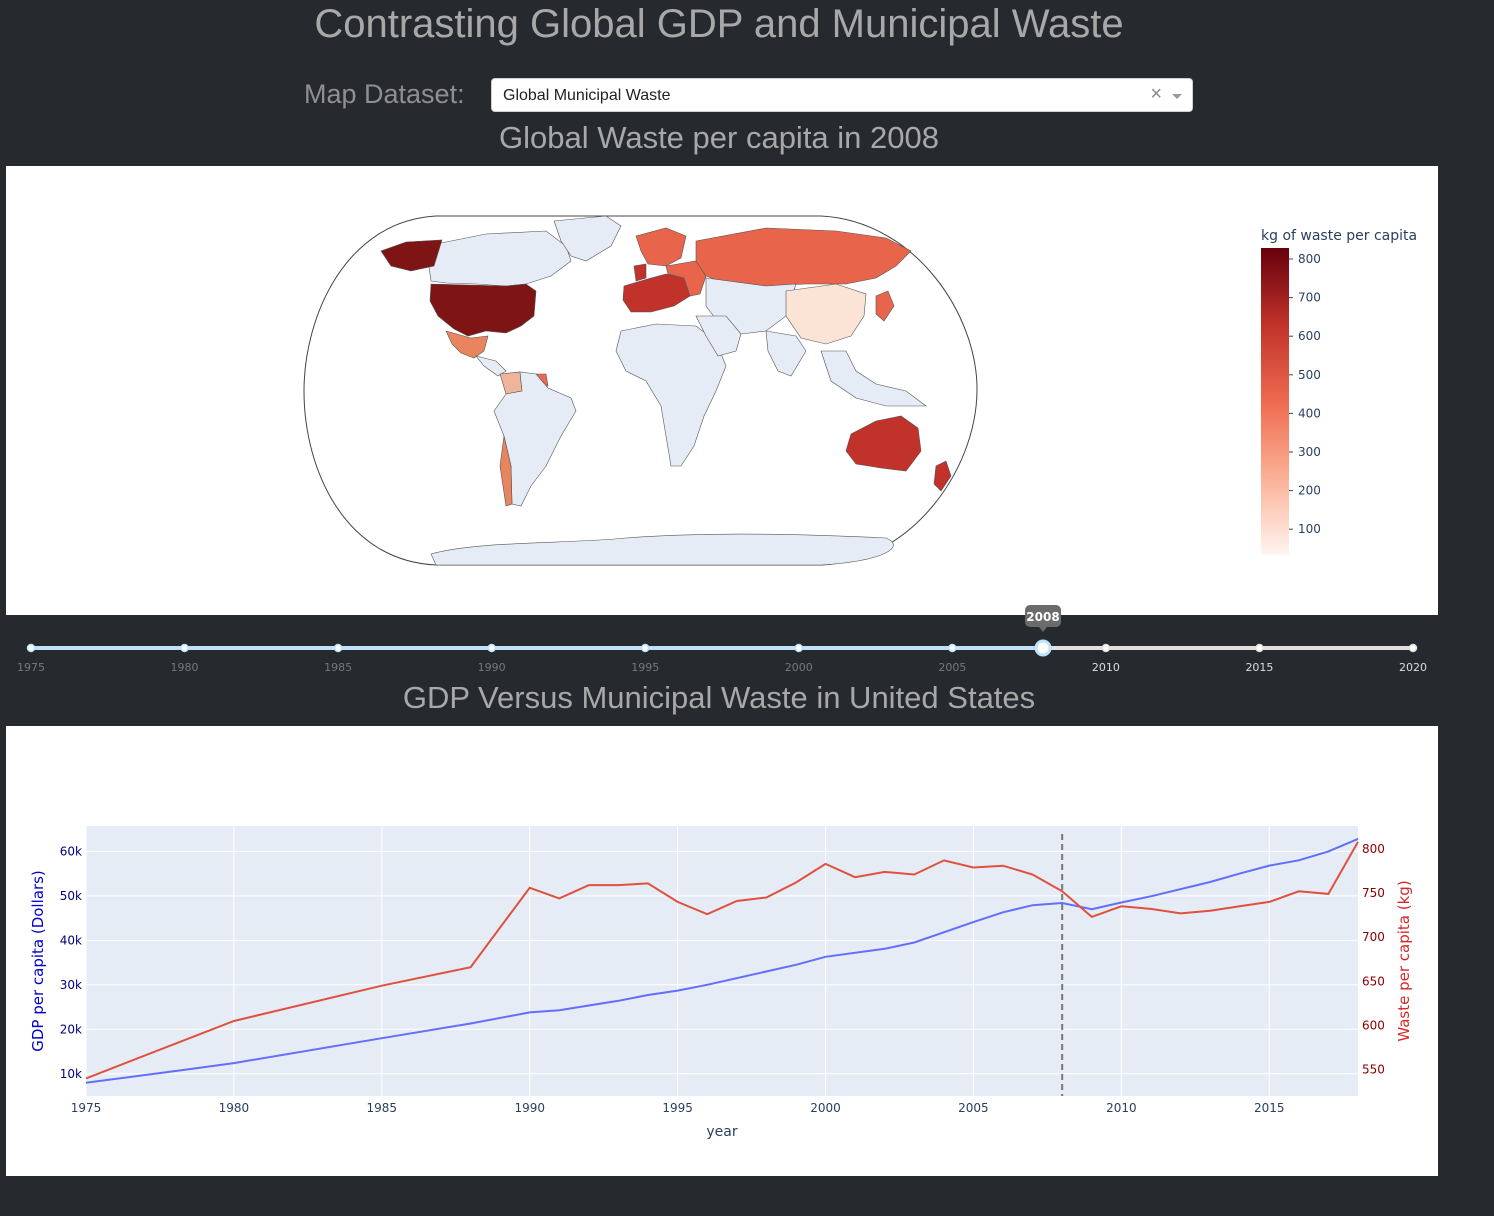 Image resolution: width=1494 pixels, height=1216 pixels. Describe the element at coordinates (1275, 401) in the screenshot. I see `colorbar` at that location.